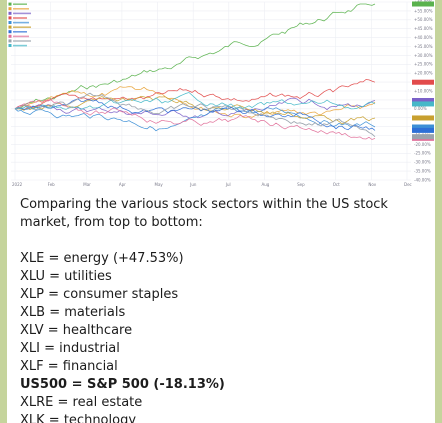 The image size is (442, 423). Describe the element at coordinates (102, 258) in the screenshot. I see `message-line-xle: XLE = energy (+47.53%)` at that location.